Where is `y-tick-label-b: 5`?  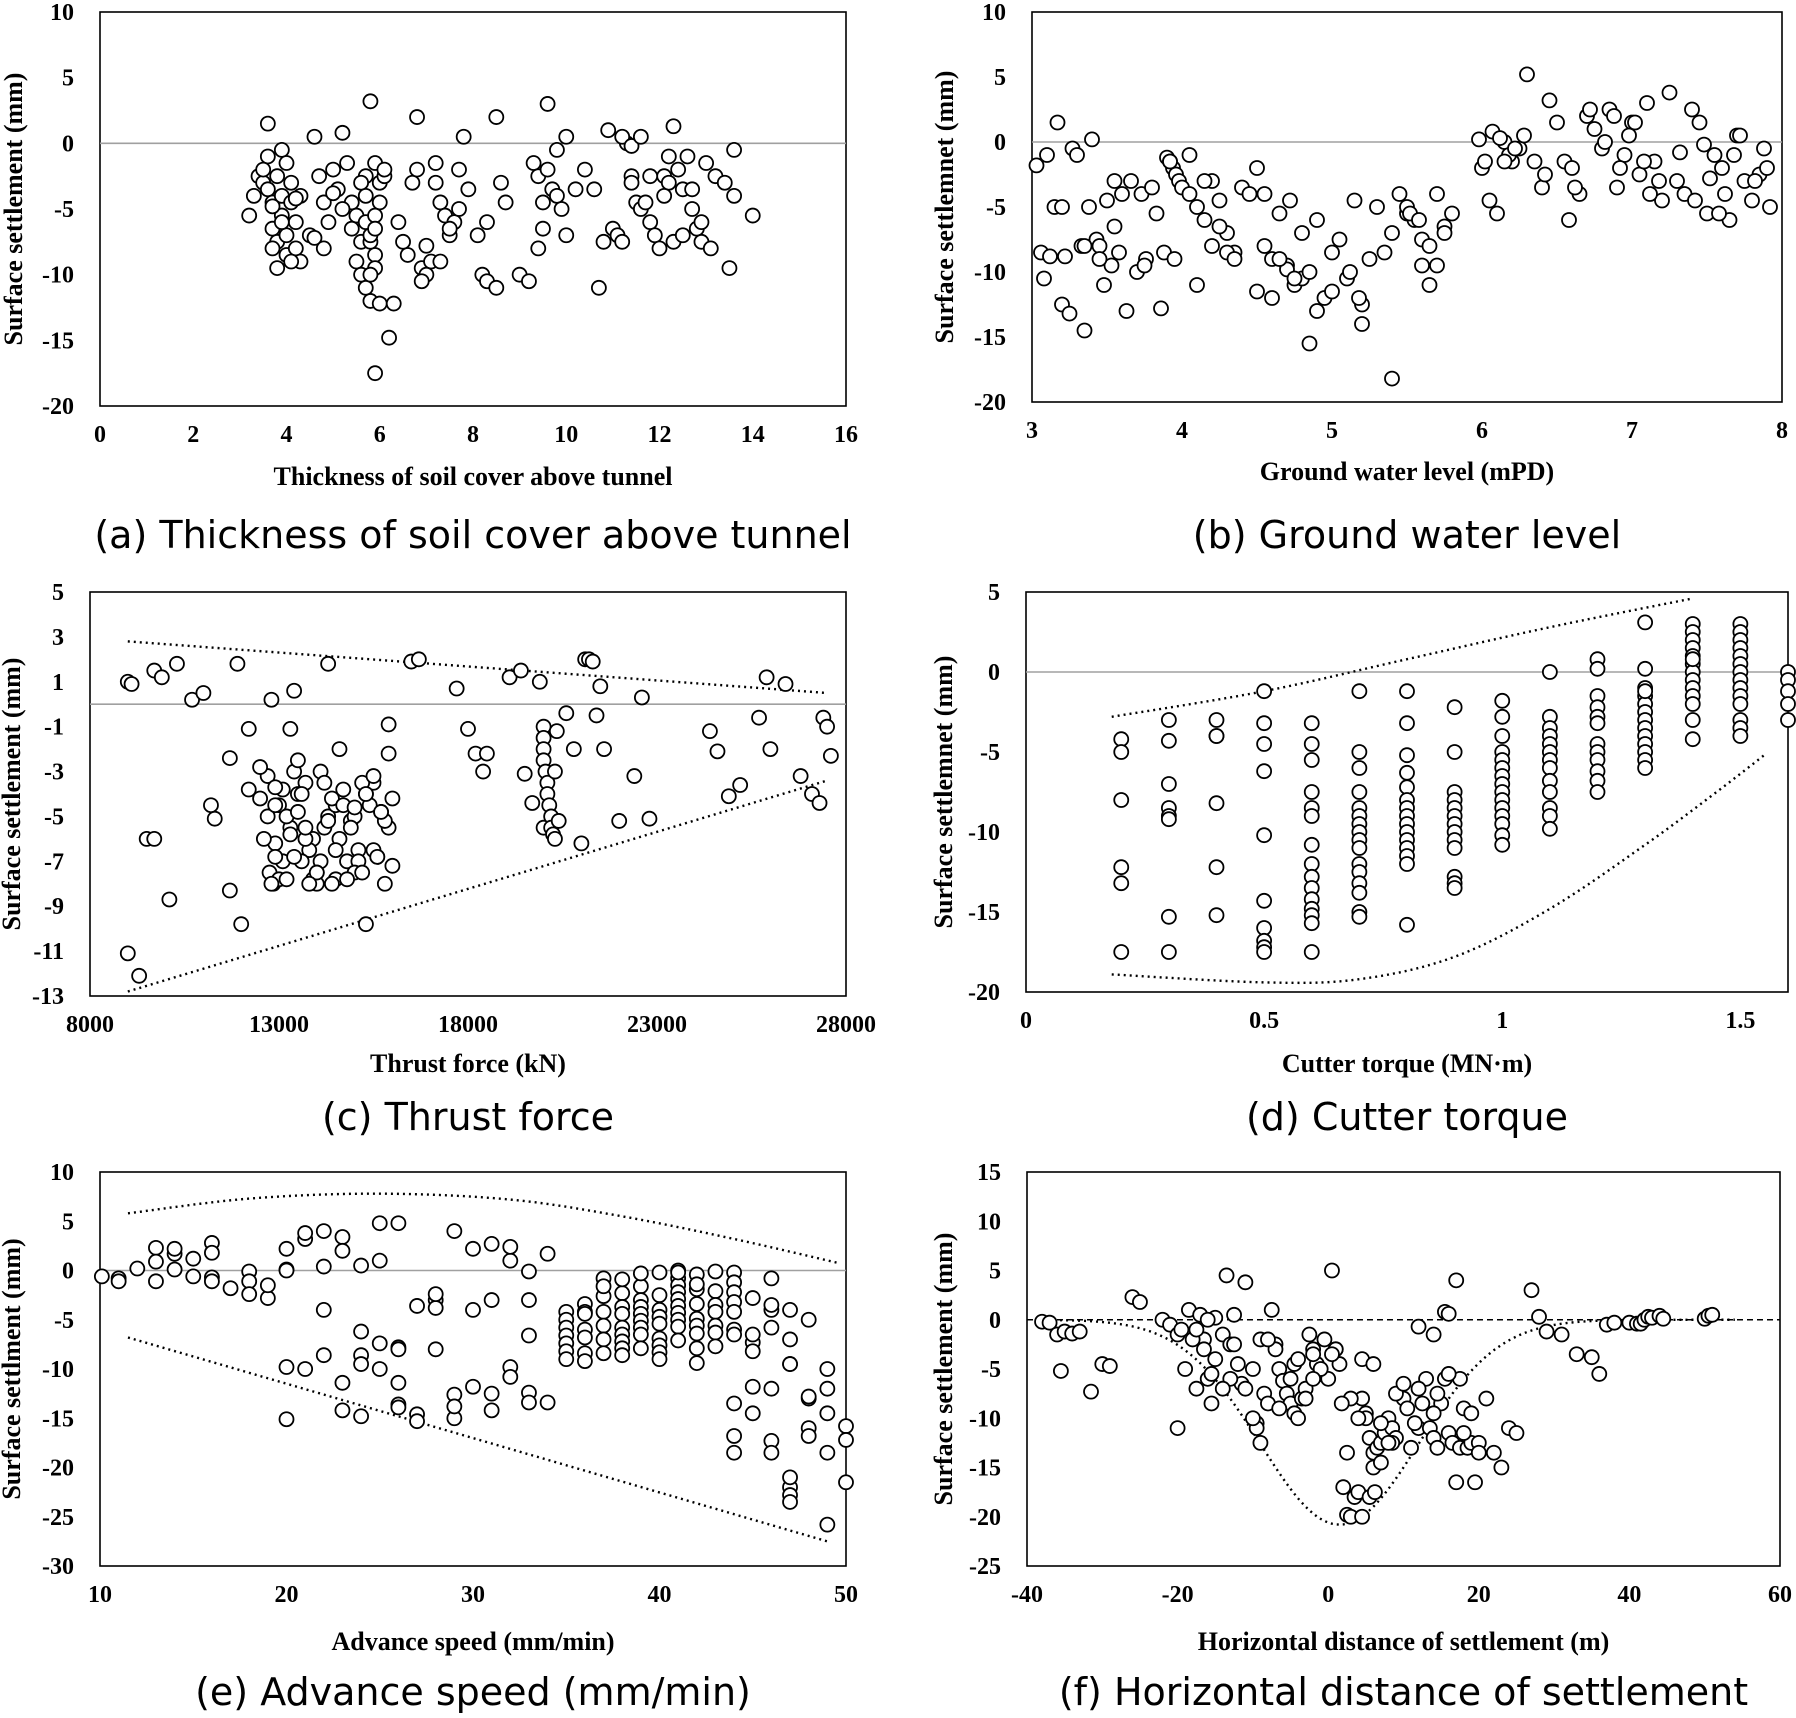 y-tick-label-b: 5 is located at coordinates (1000, 78).